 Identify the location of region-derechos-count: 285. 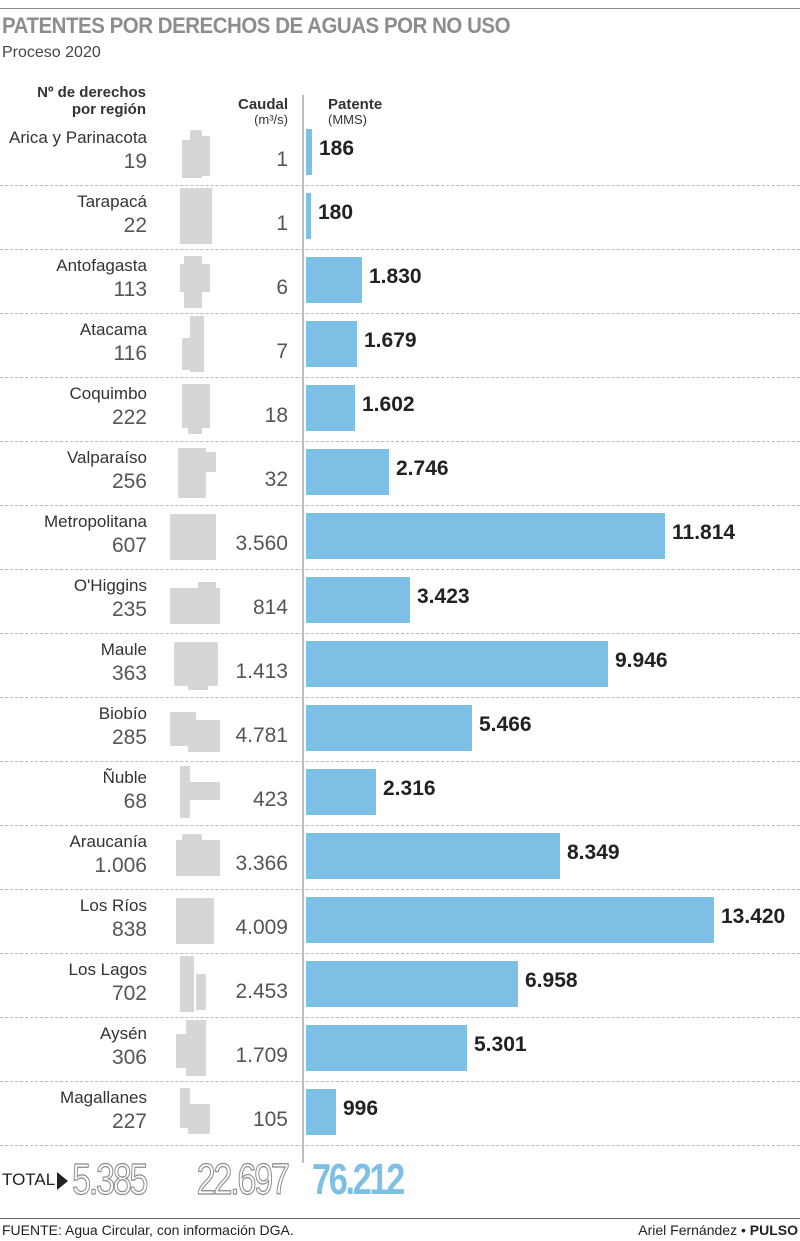
(129, 737).